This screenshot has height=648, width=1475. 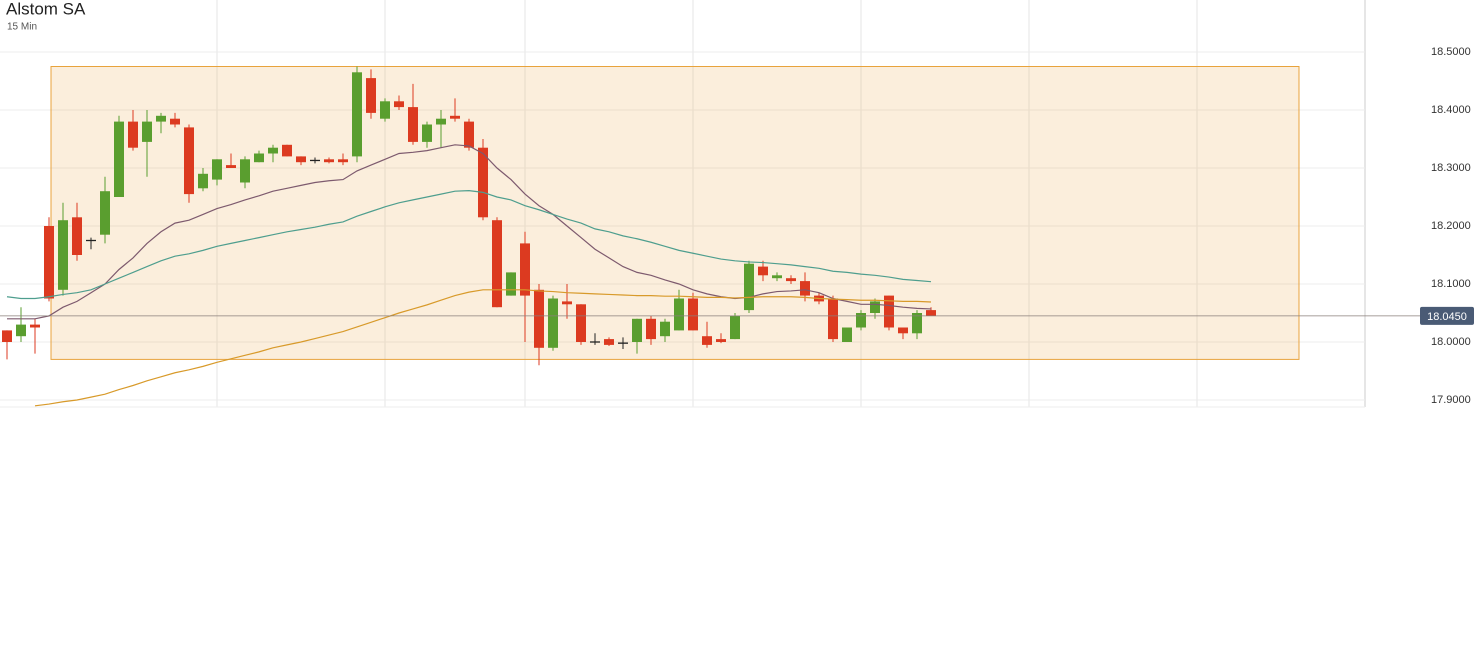 What do you see at coordinates (22, 27) in the screenshot?
I see `chart-subtitle: 15 Min` at bounding box center [22, 27].